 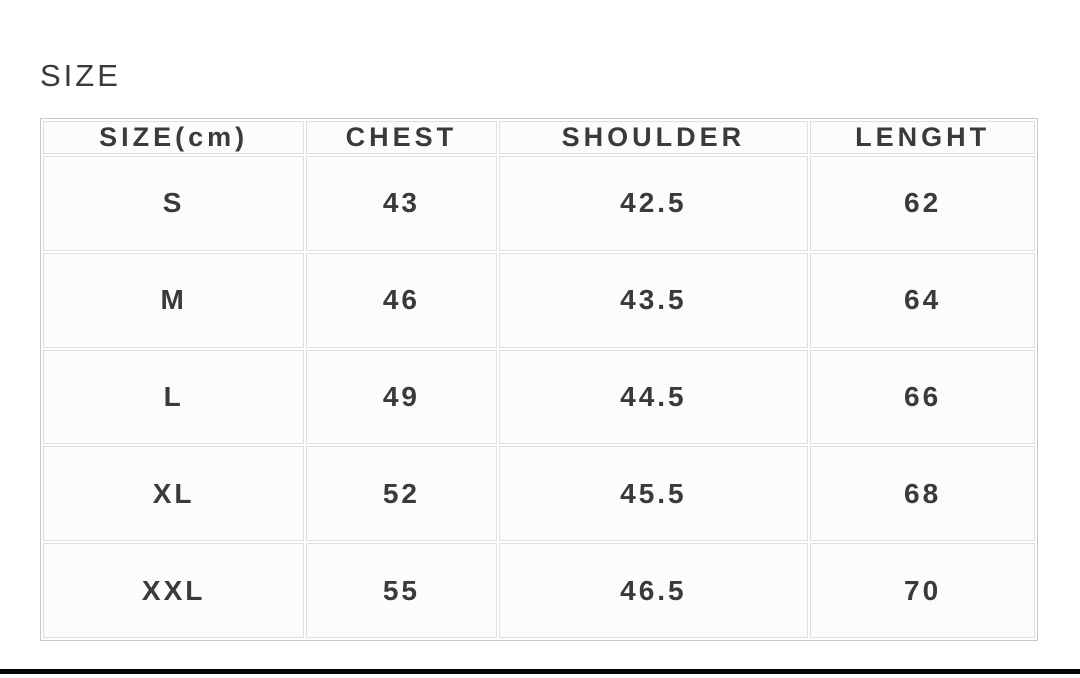 I want to click on table-header-row: SIZE(cm) CHEST SHOULDER LENGHT, so click(x=539, y=137).